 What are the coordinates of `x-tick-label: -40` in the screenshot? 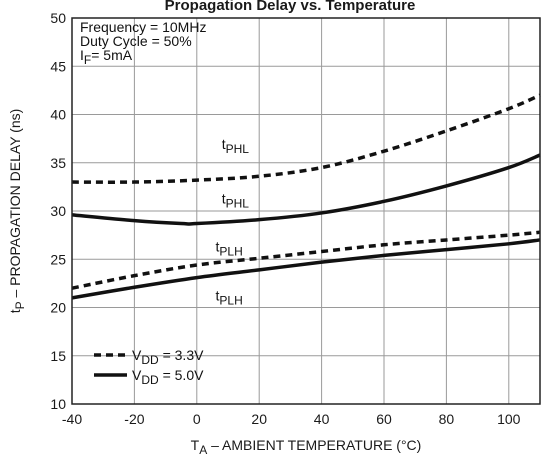 It's located at (72, 419).